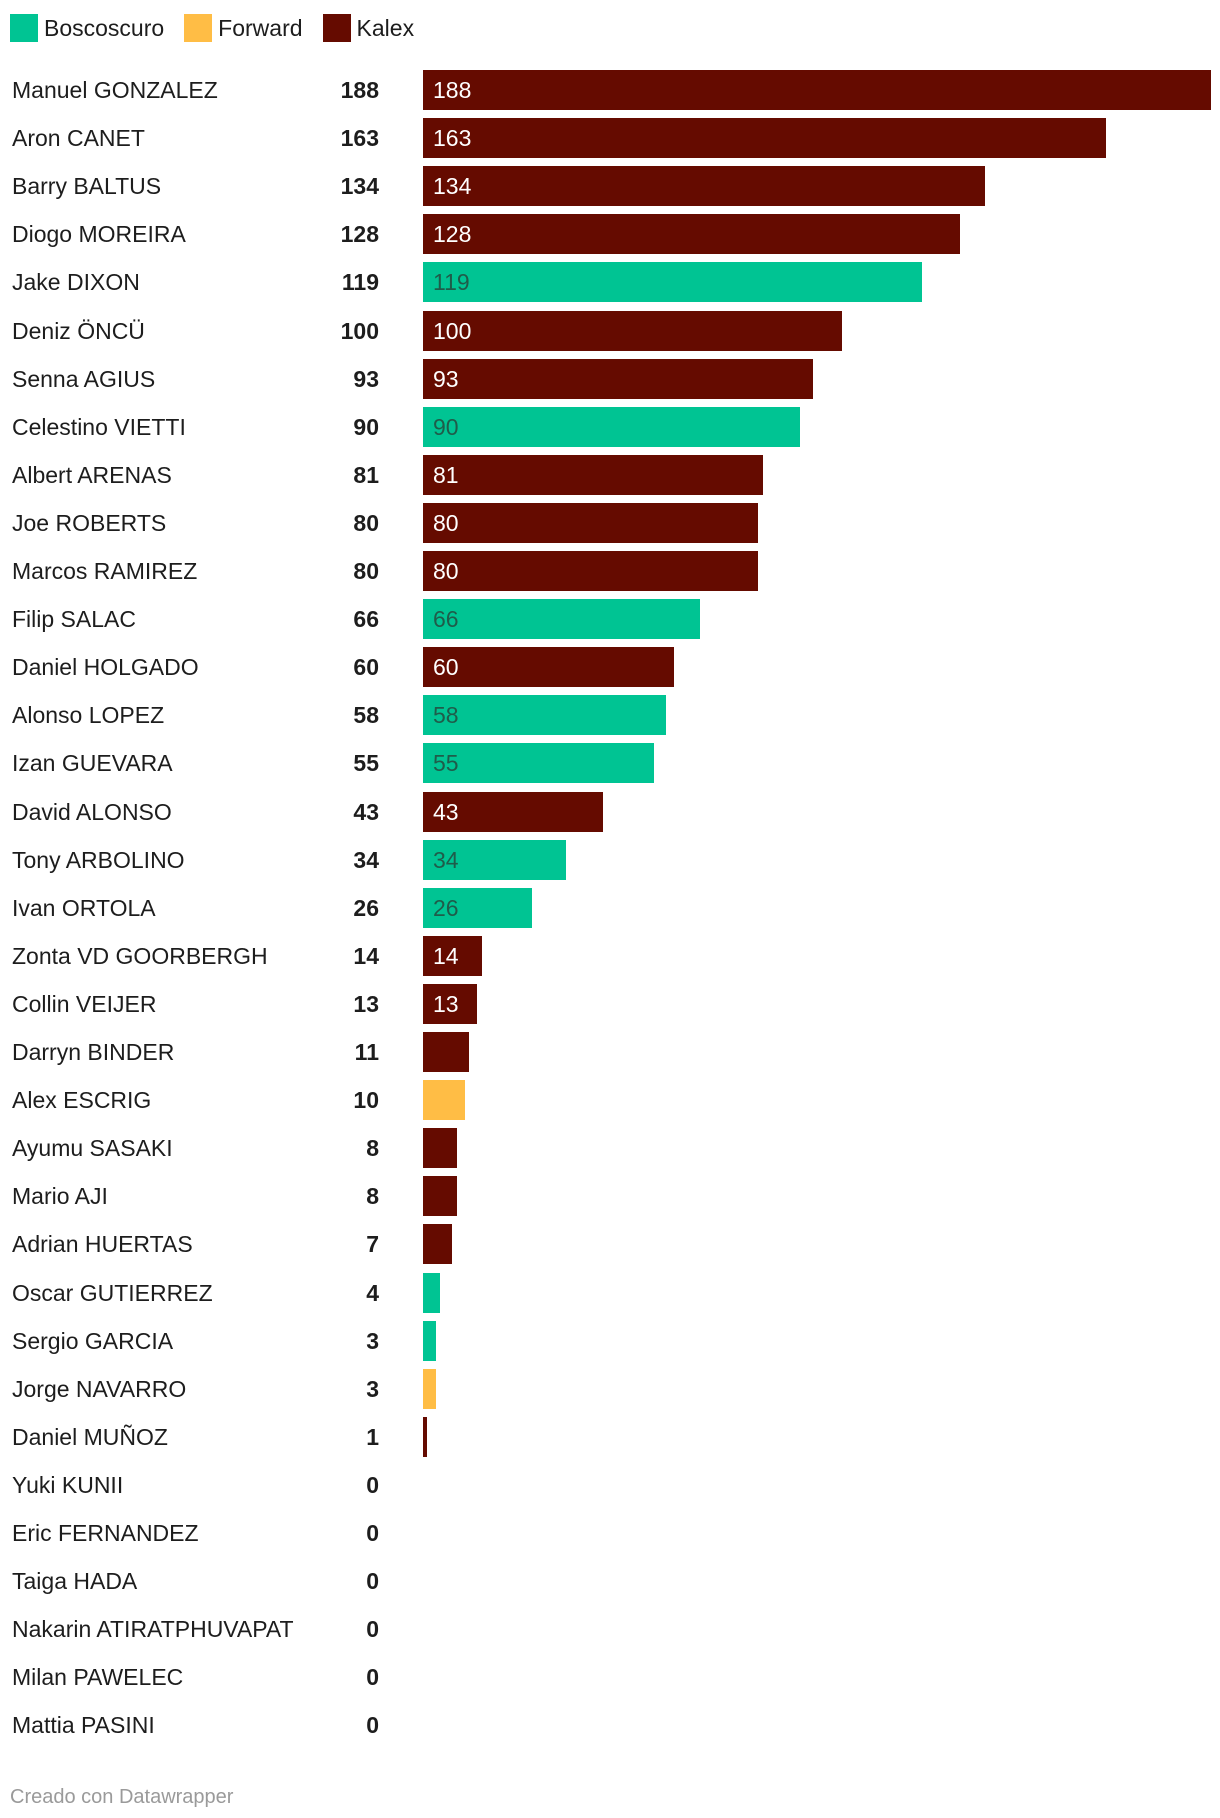 The height and width of the screenshot is (1818, 1220). What do you see at coordinates (366, 859) in the screenshot?
I see `value-label: 34` at bounding box center [366, 859].